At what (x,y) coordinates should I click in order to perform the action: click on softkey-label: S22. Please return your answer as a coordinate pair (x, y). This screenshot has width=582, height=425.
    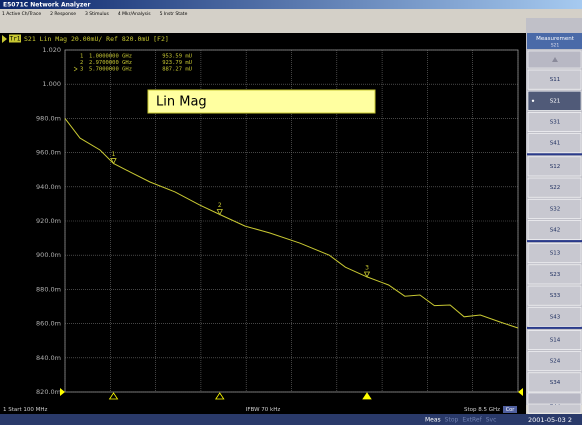
    Looking at the image, I should click on (555, 188).